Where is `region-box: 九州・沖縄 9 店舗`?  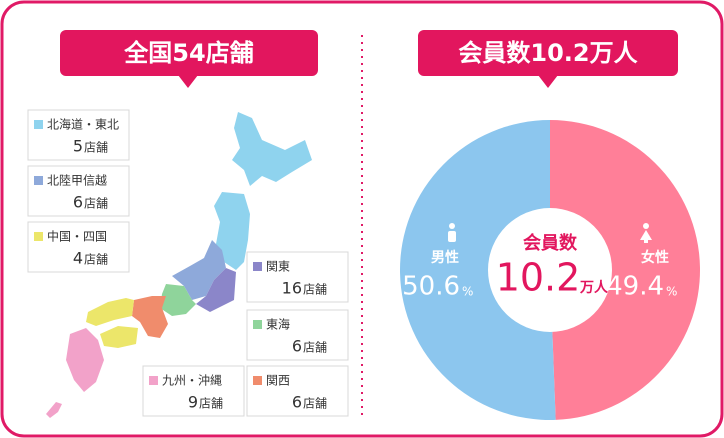
region-box: 九州・沖縄 9 店舗 is located at coordinates (193, 391).